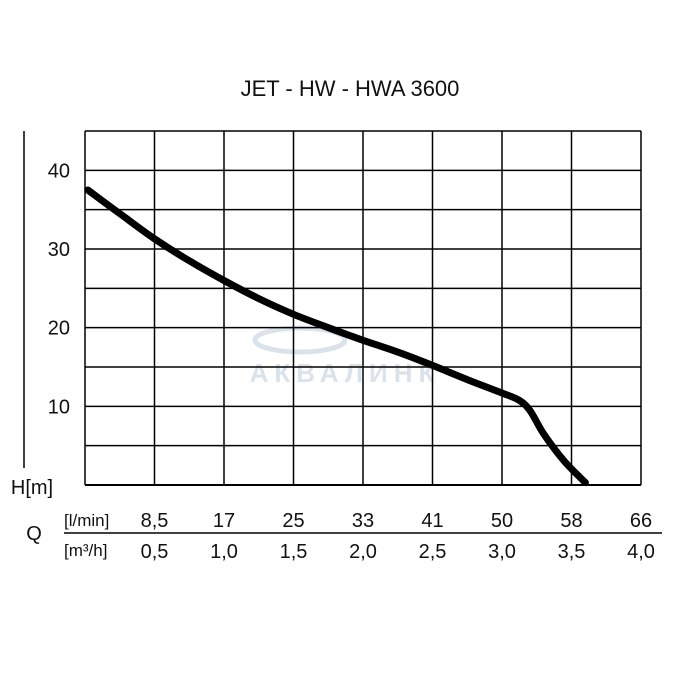 Image resolution: width=700 pixels, height=699 pixels. Describe the element at coordinates (59, 250) in the screenshot. I see `y-tick-label: 30` at that location.